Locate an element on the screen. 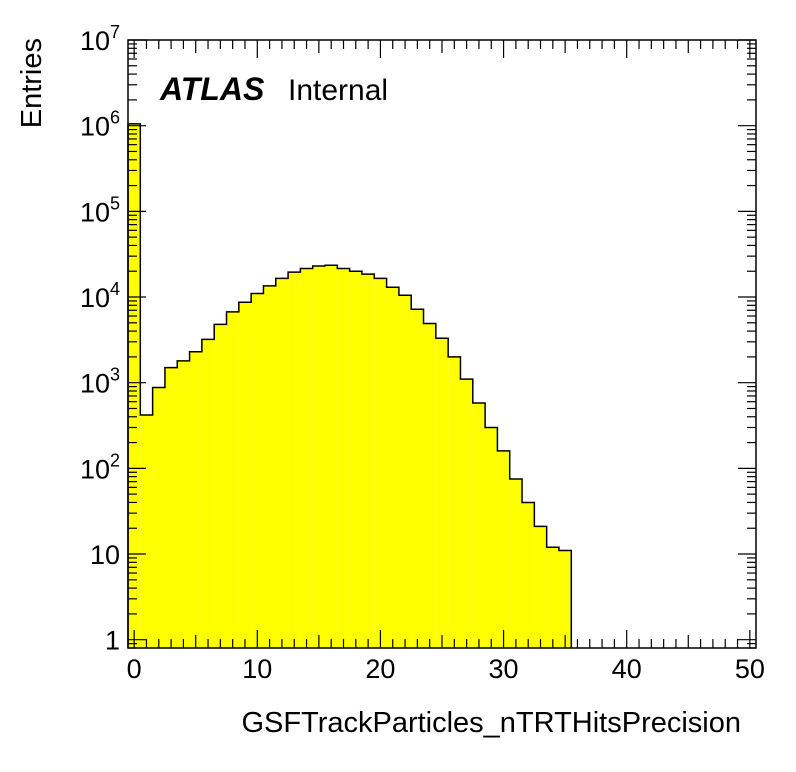 The image size is (796, 772). x-tick-label: 30 is located at coordinates (504, 669).